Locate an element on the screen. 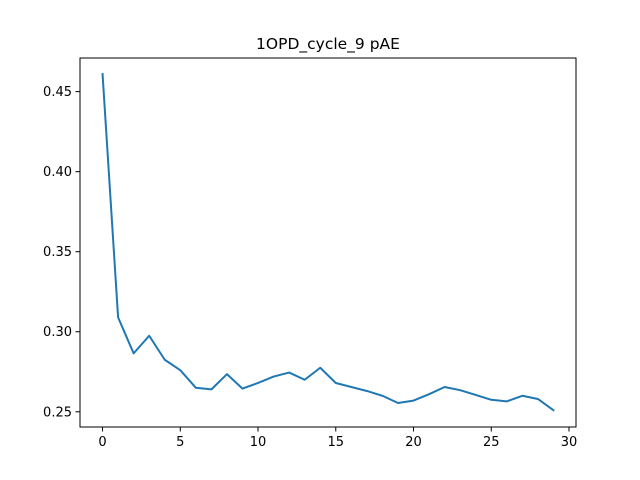  x-tick-label: 20 is located at coordinates (413, 442).